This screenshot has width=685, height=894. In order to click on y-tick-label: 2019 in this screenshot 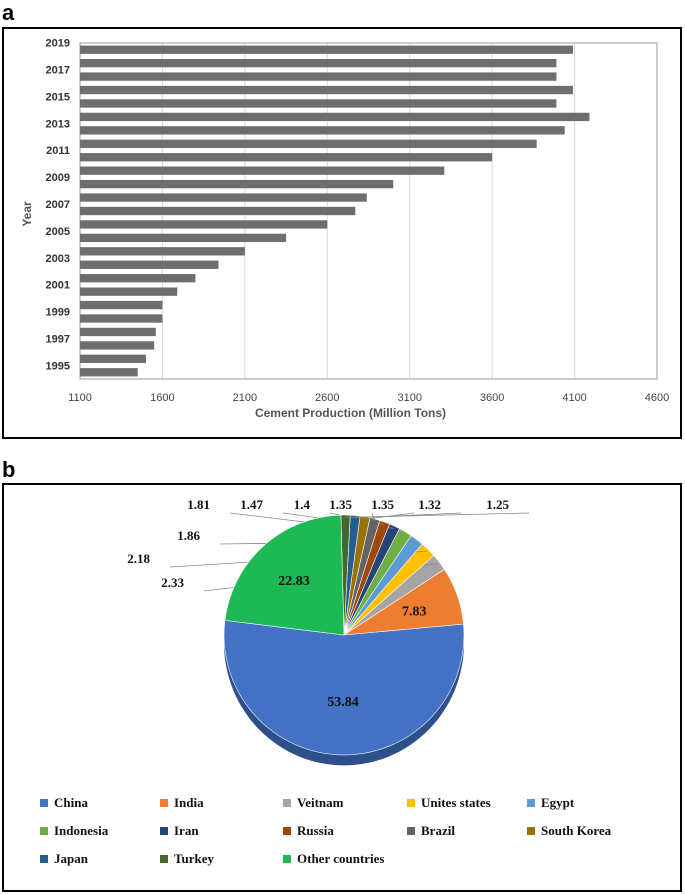, I will do `click(58, 44)`.